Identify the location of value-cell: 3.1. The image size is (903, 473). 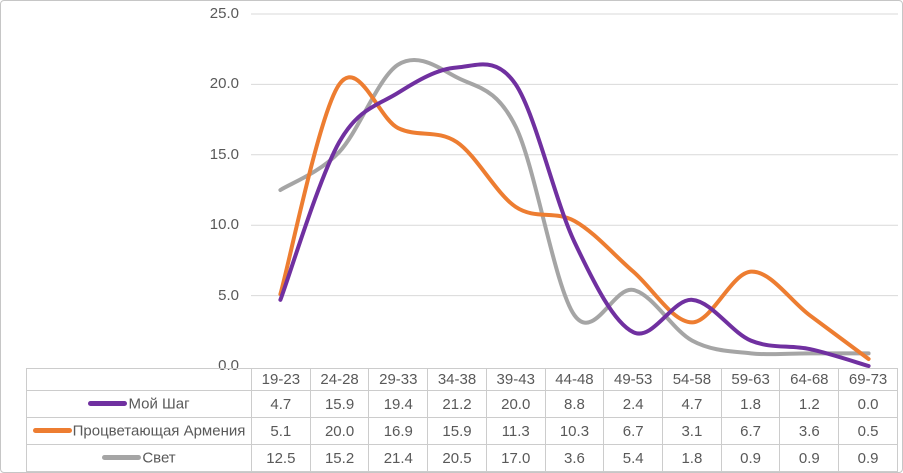
(692, 431).